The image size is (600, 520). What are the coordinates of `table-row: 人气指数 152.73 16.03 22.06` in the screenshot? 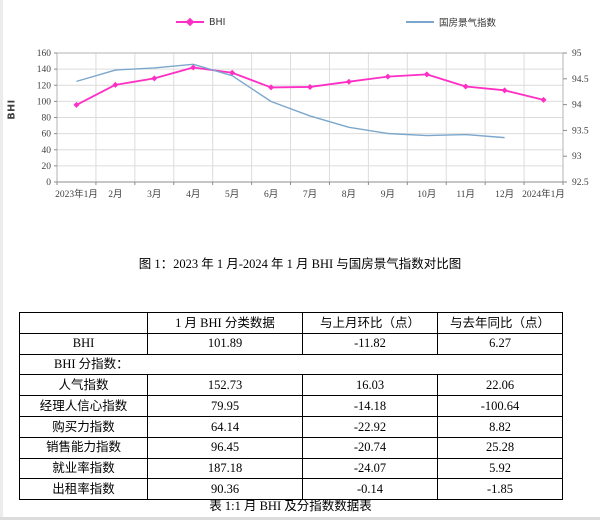 It's located at (291, 385).